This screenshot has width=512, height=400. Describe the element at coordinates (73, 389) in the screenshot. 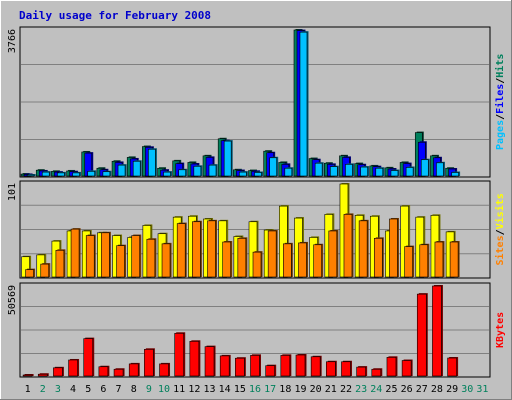

I see `day-label: 4` at that location.